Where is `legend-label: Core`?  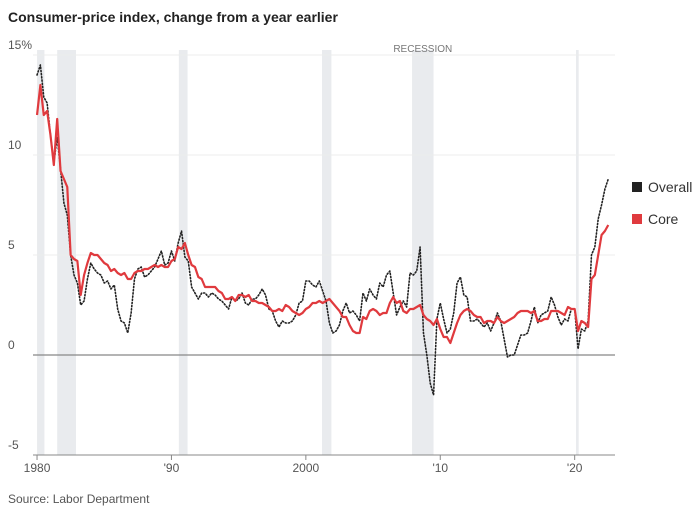
legend-label: Core is located at coordinates (663, 219).